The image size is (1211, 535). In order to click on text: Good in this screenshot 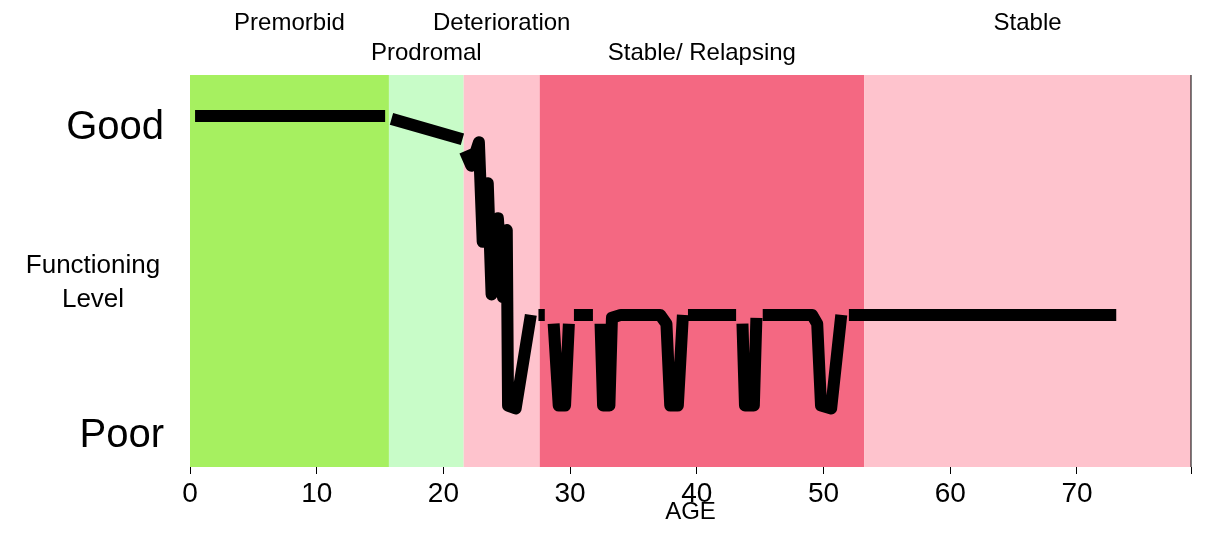, I will do `click(115, 124)`.